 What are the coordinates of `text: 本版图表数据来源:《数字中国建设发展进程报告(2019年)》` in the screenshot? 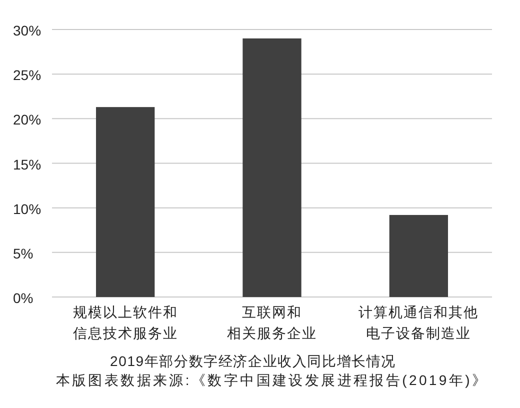 It's located at (272, 380).